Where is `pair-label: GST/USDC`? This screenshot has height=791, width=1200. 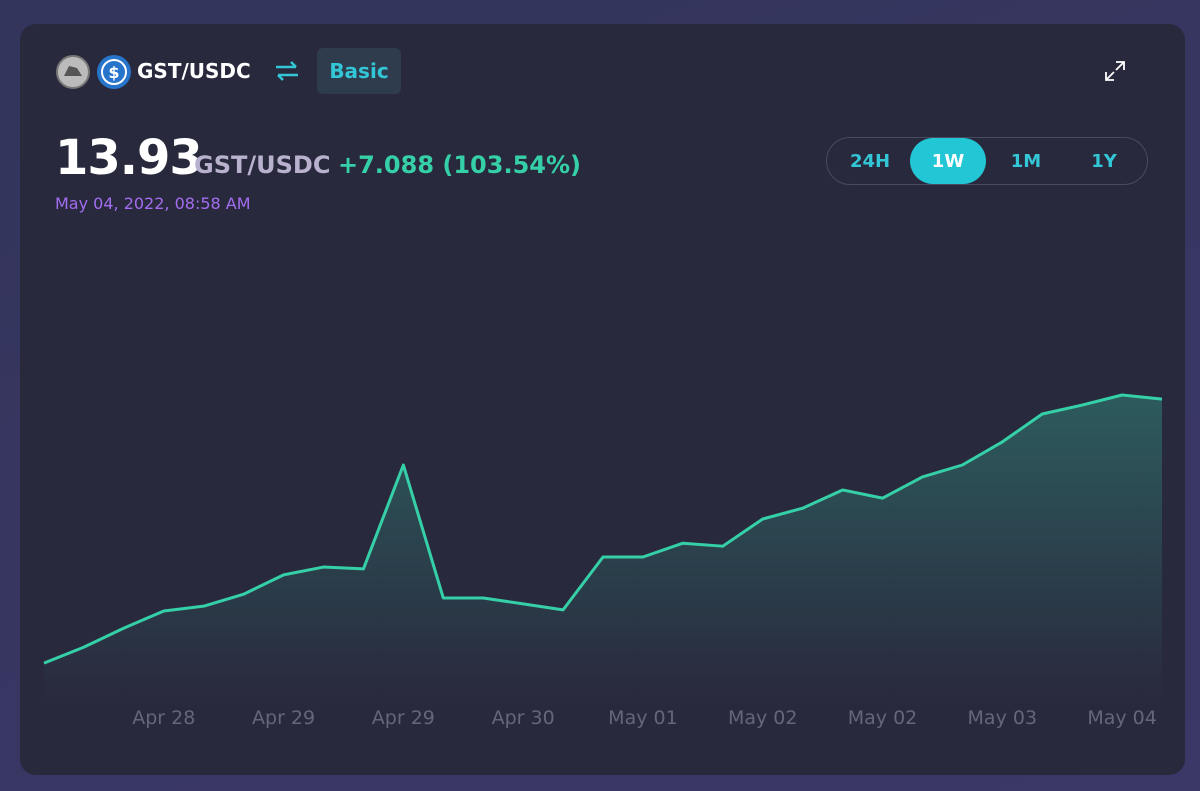
pair-label: GST/USDC is located at coordinates (194, 71).